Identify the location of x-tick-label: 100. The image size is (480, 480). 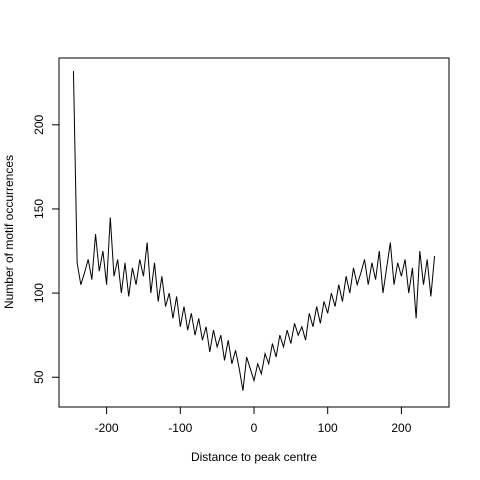
(328, 428).